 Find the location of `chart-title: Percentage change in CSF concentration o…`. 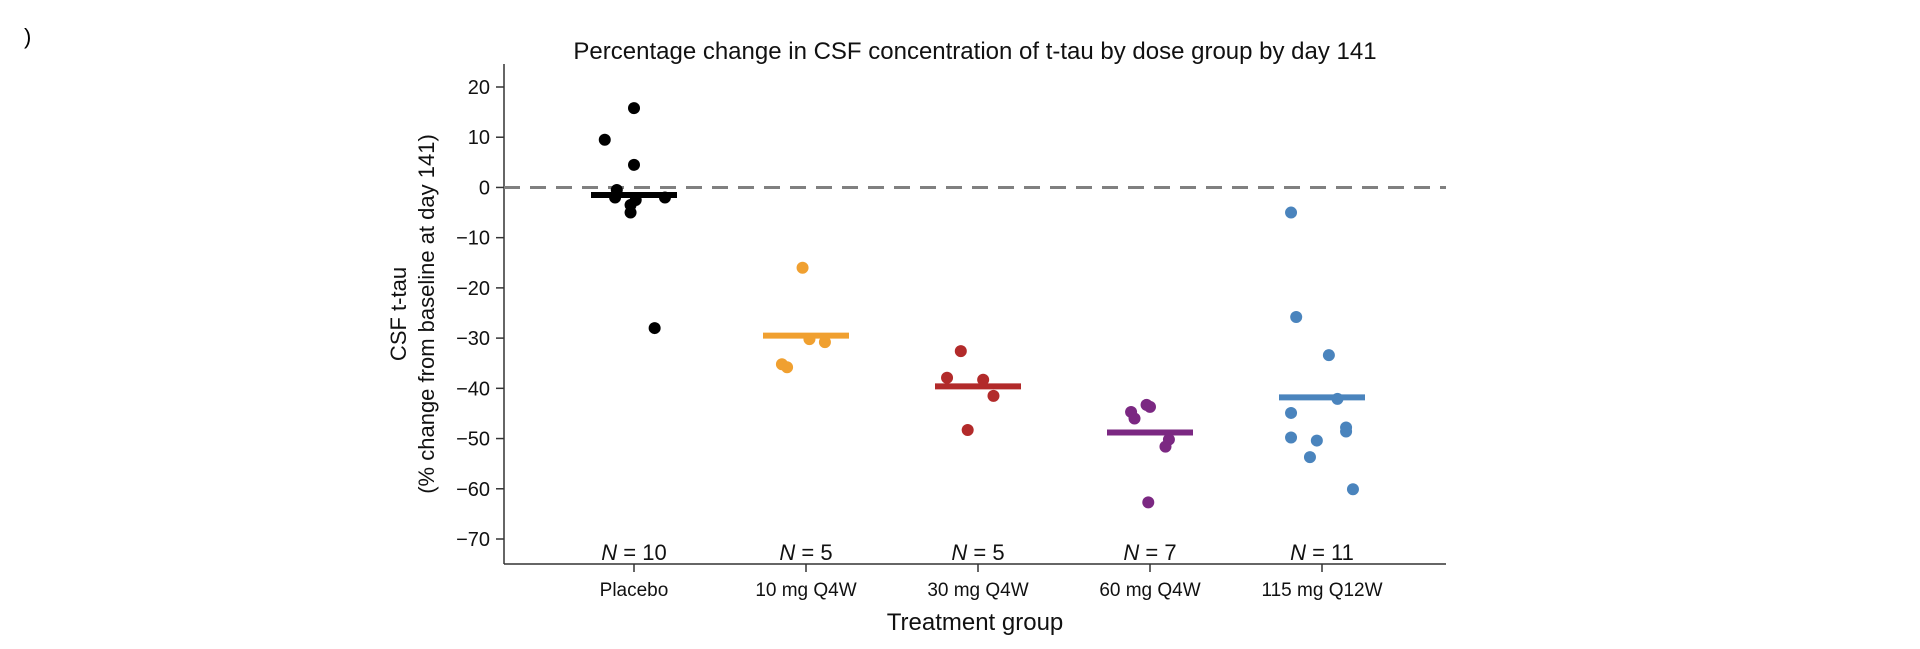

chart-title: Percentage change in CSF concentration o… is located at coordinates (974, 51).